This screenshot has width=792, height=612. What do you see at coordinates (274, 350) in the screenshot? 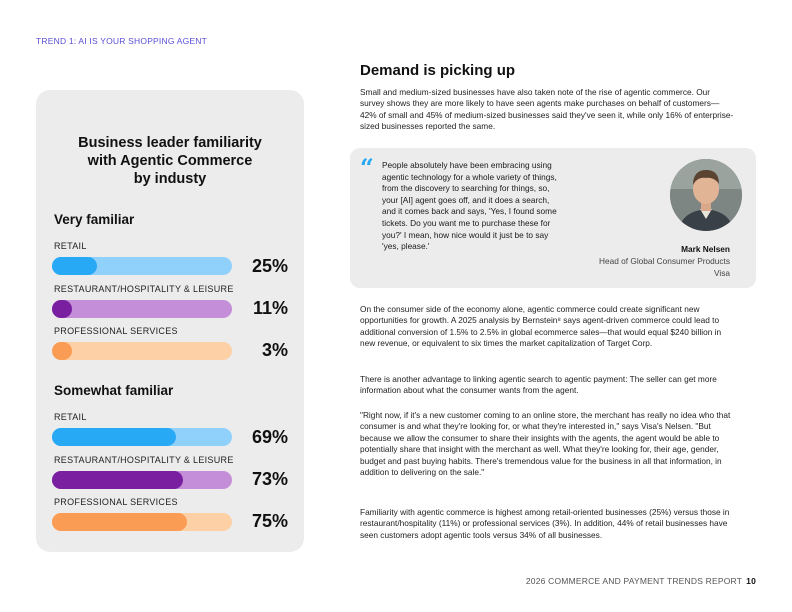
I see `percent-value: 3%` at bounding box center [274, 350].